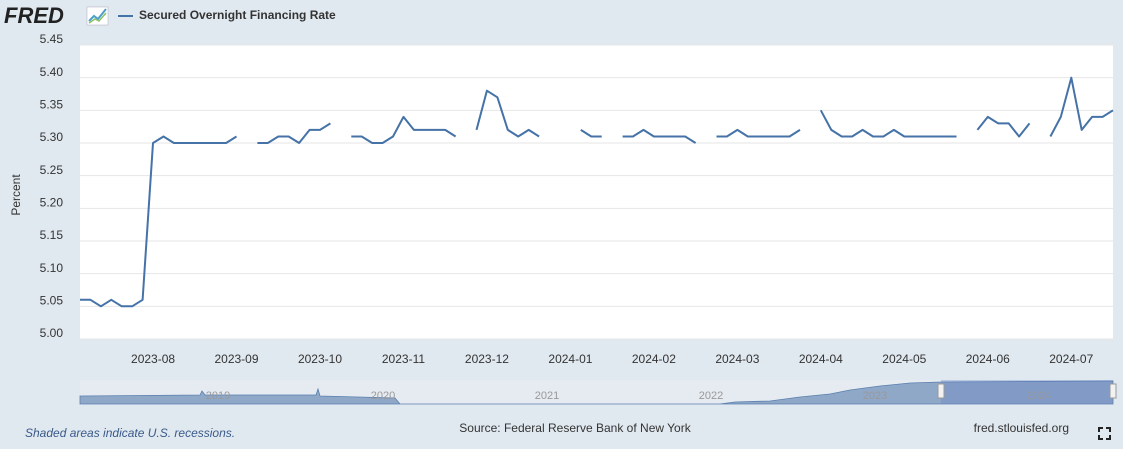 This screenshot has width=1123, height=449. I want to click on navigator-label: 2022, so click(711, 396).